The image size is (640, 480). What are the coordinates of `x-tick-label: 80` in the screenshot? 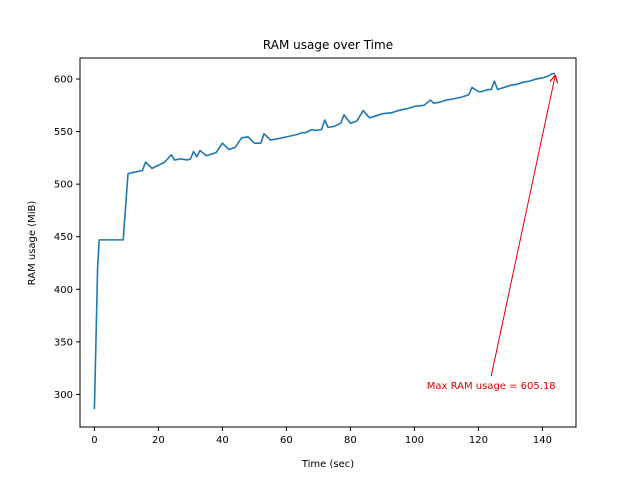 It's located at (350, 440).